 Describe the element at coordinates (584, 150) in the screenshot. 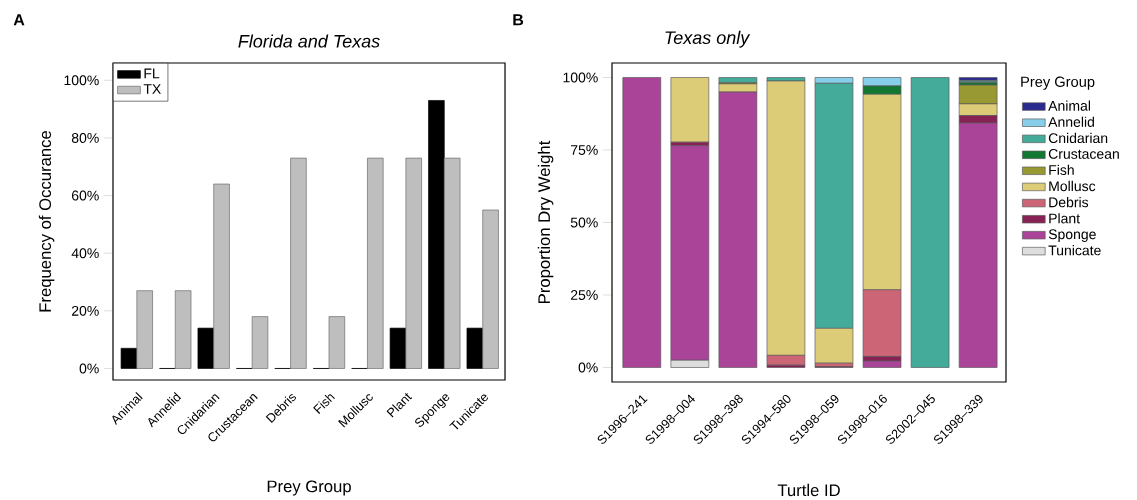

I see `y-tick-label: 75%` at that location.